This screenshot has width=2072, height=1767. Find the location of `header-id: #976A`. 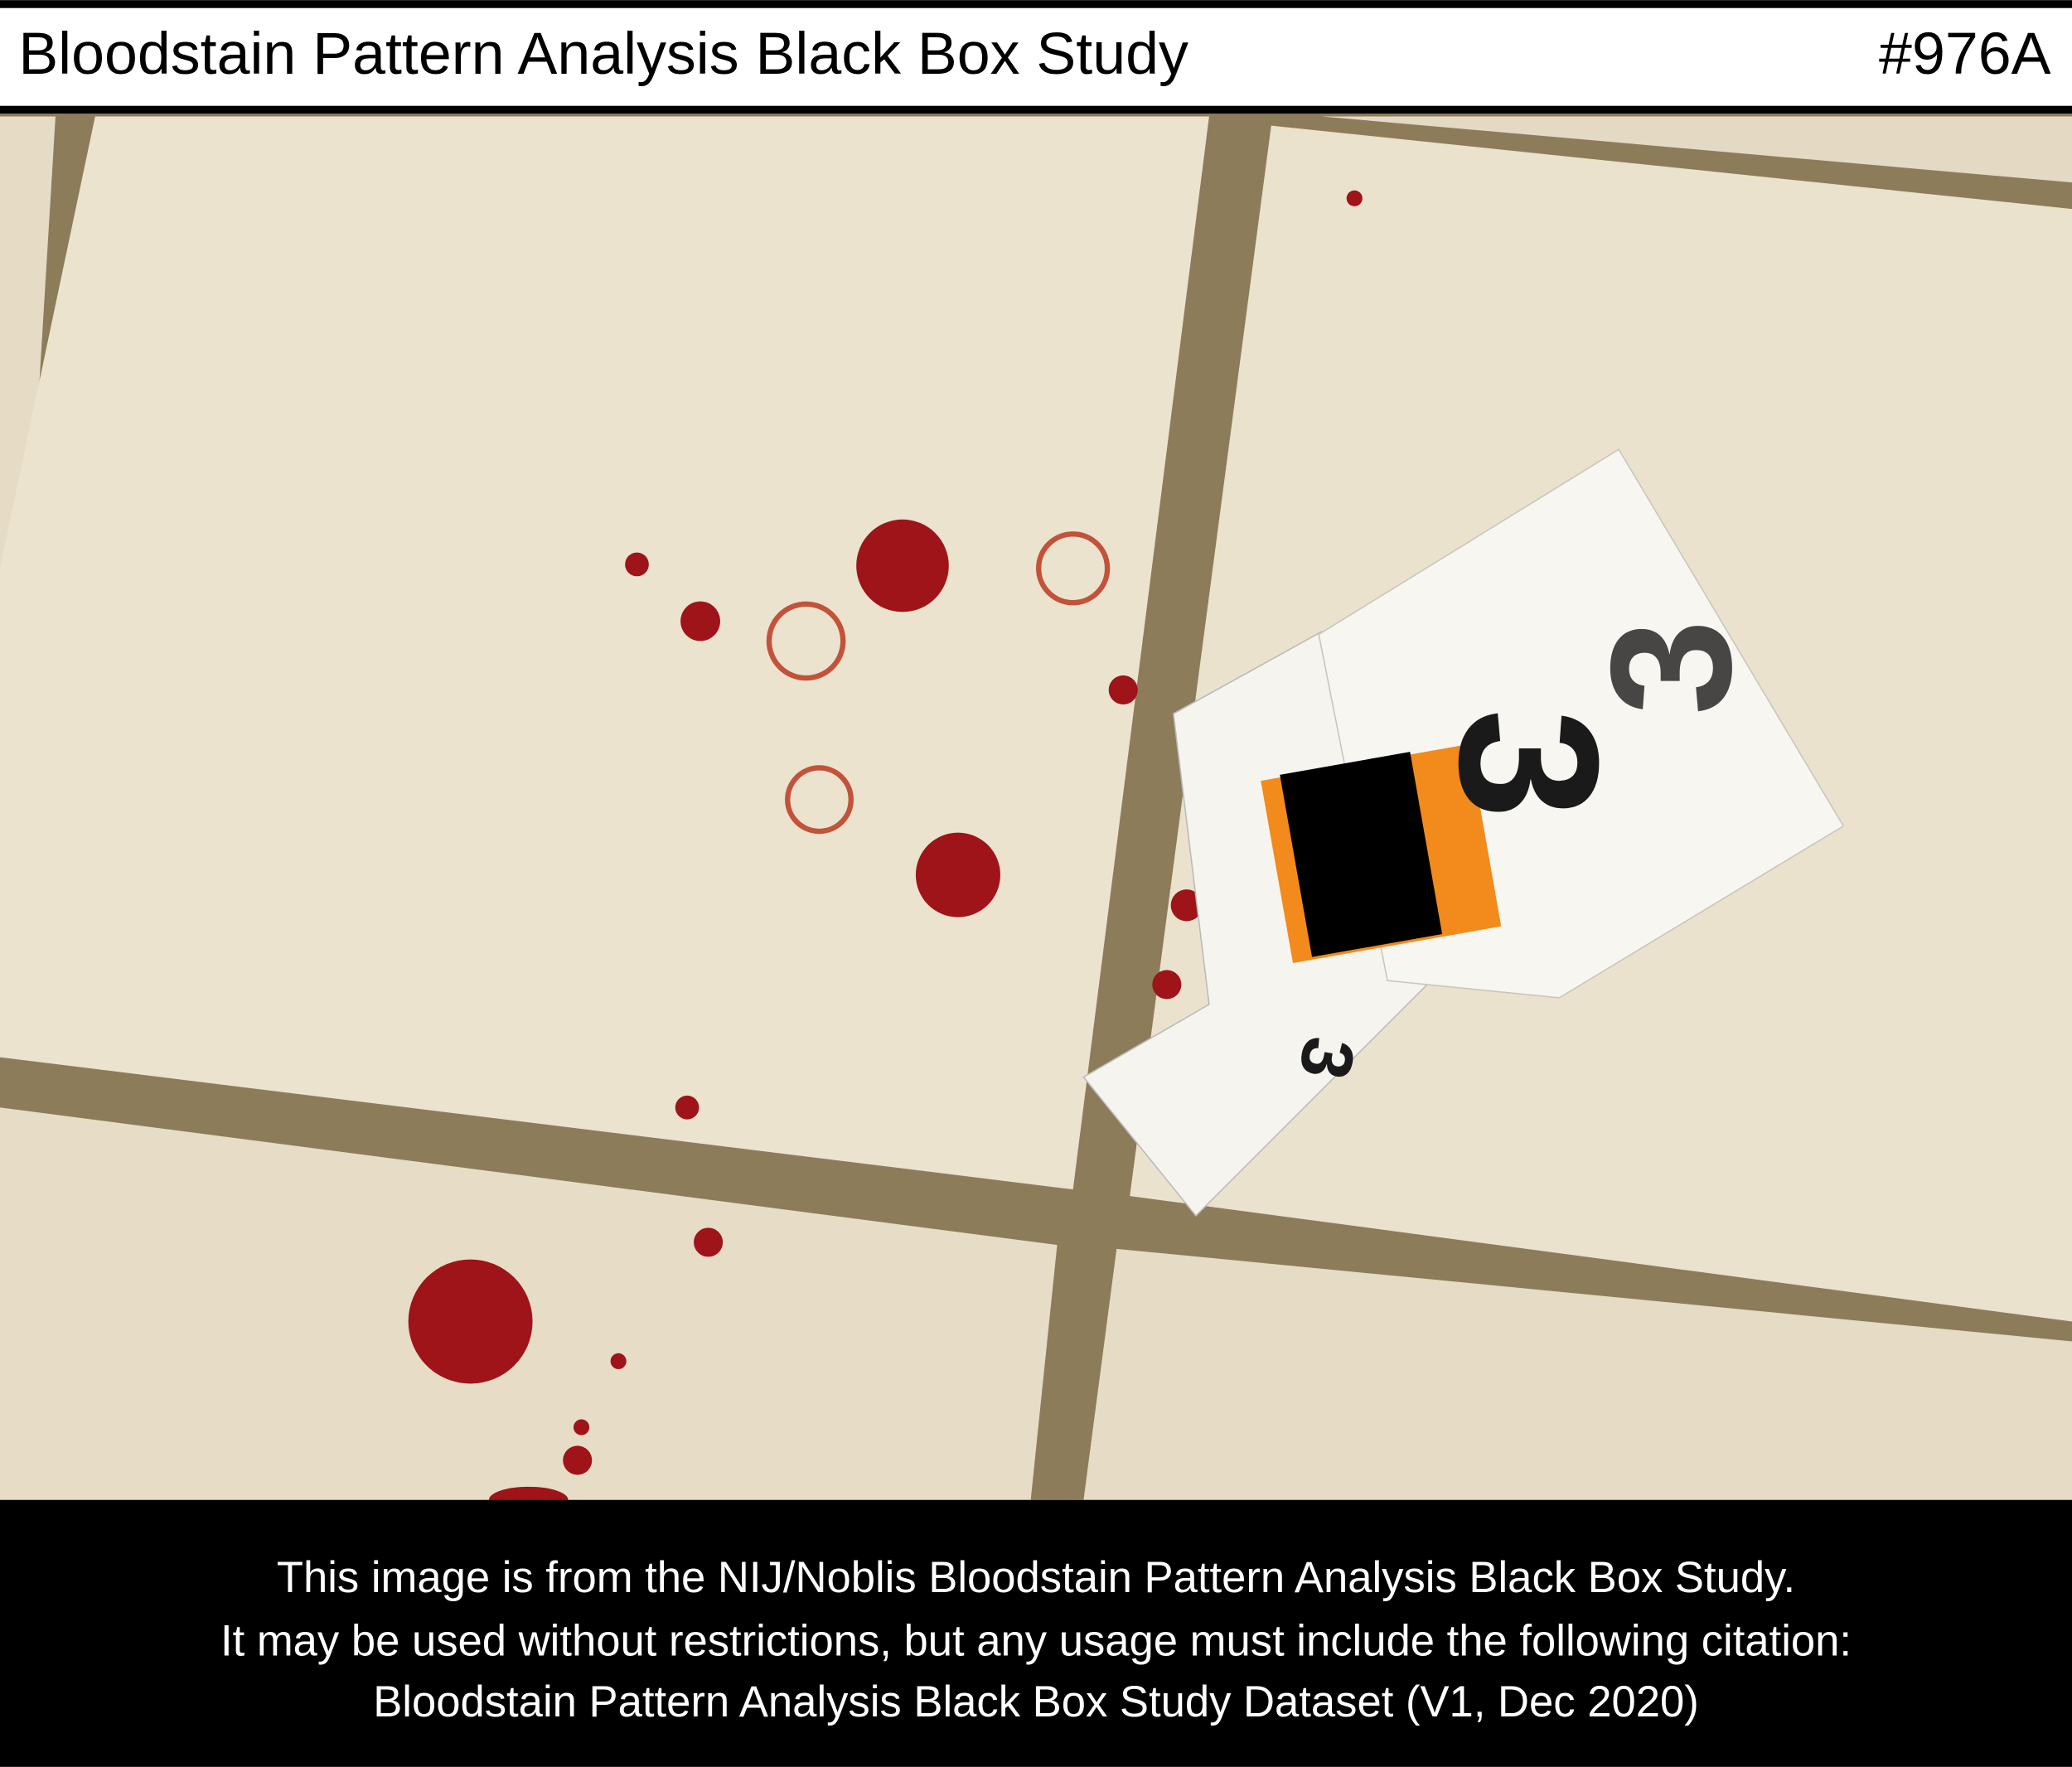

header-id: #976A is located at coordinates (1965, 54).